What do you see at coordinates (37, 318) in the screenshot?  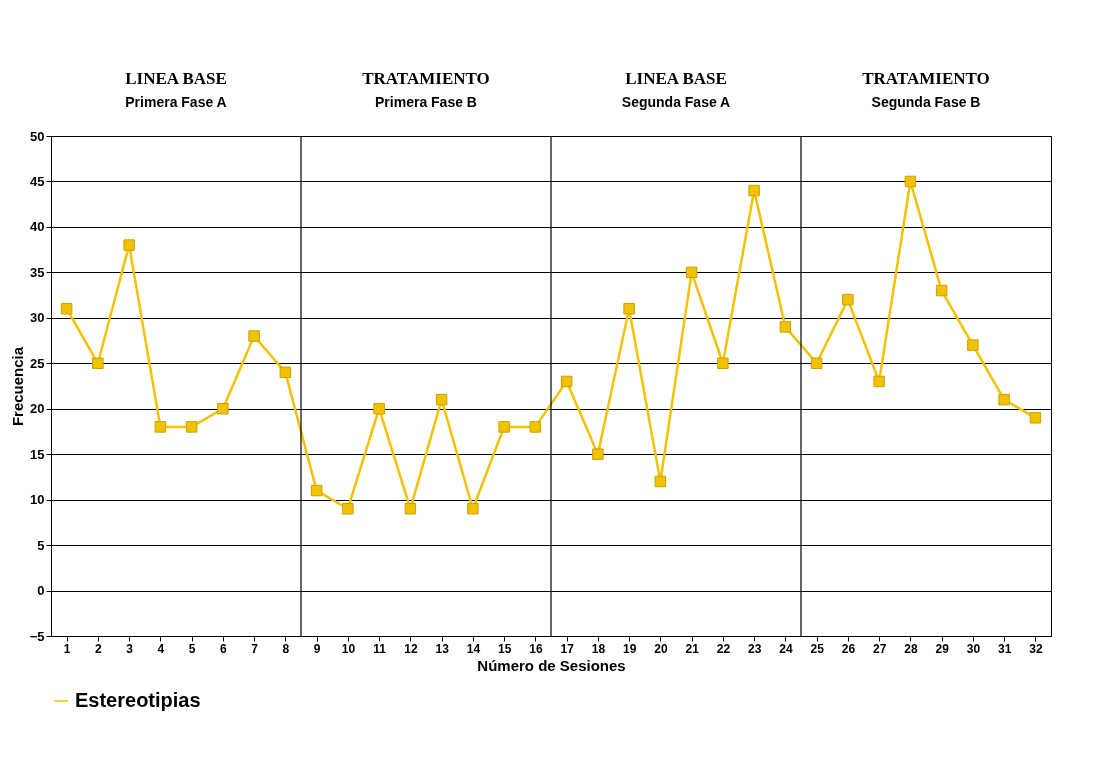 I see `y-tick-label: 30` at bounding box center [37, 318].